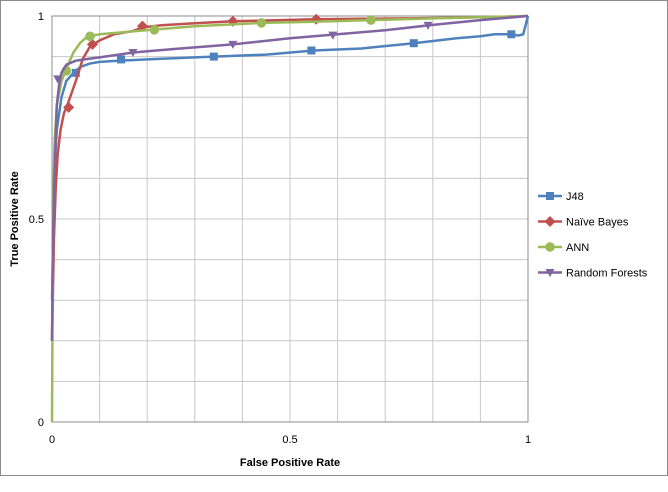 This screenshot has height=492, width=668. I want to click on y-tick-label: 1, so click(41, 17).